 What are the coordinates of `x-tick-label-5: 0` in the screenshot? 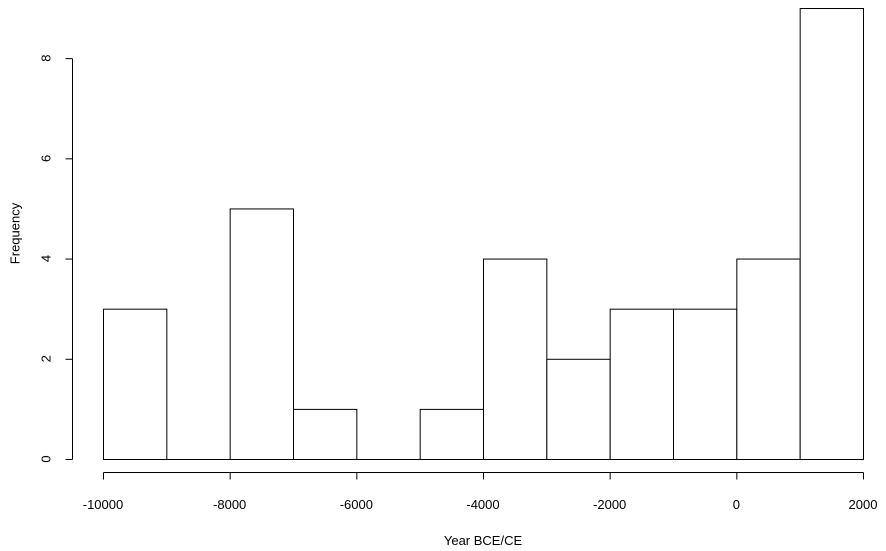 It's located at (736, 504).